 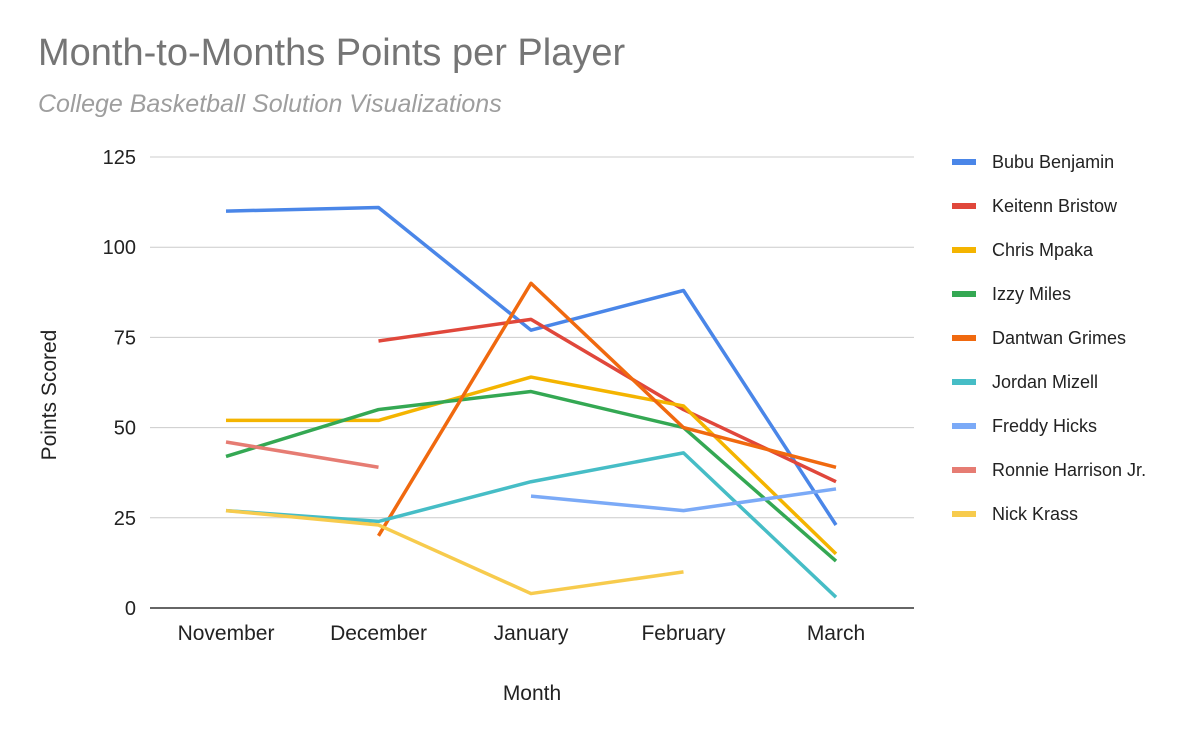 What do you see at coordinates (1035, 513) in the screenshot?
I see `legend-label: Nick Krass` at bounding box center [1035, 513].